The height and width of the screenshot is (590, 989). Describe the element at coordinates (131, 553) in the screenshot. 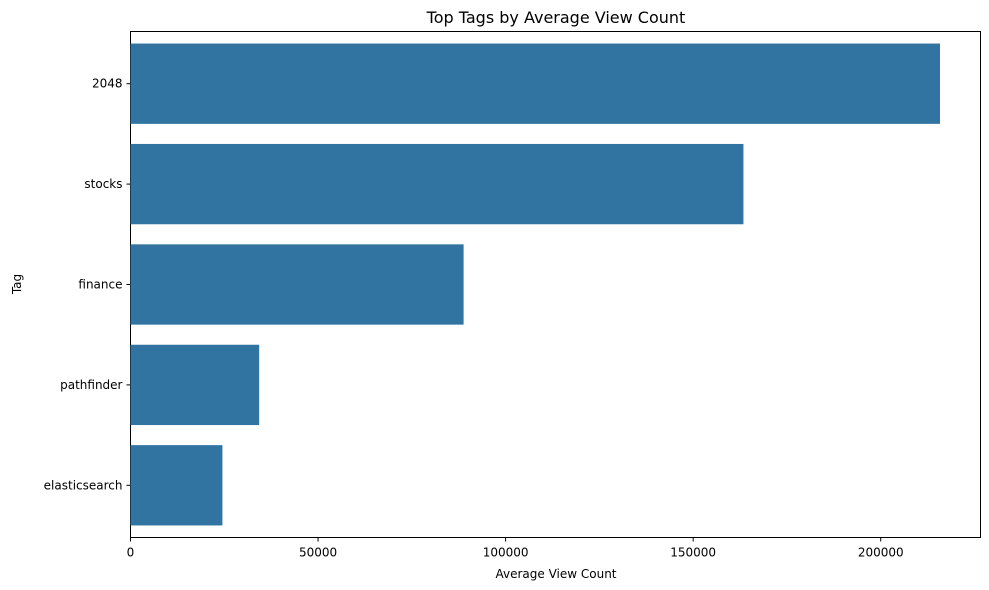

I see `x-tick-label: 0` at that location.